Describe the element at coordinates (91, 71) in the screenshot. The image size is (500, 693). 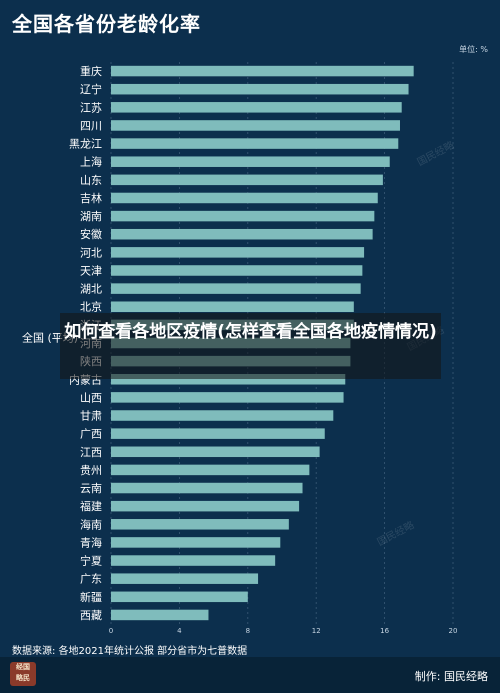
I see `category-label: 重庆` at that location.